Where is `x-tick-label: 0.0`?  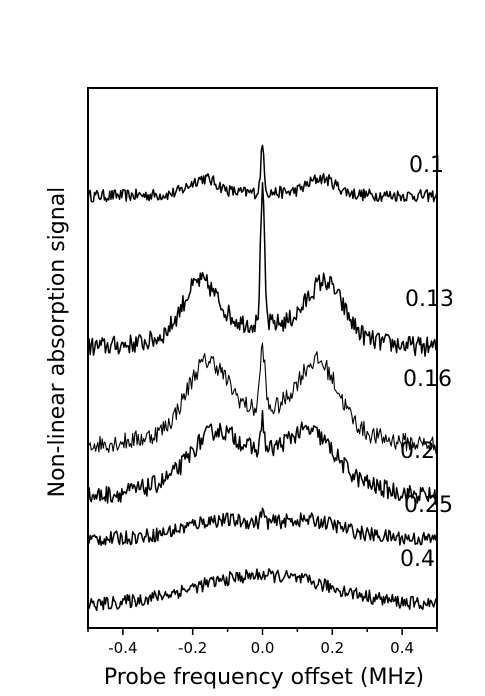
x-tick-label: 0.0 is located at coordinates (263, 648).